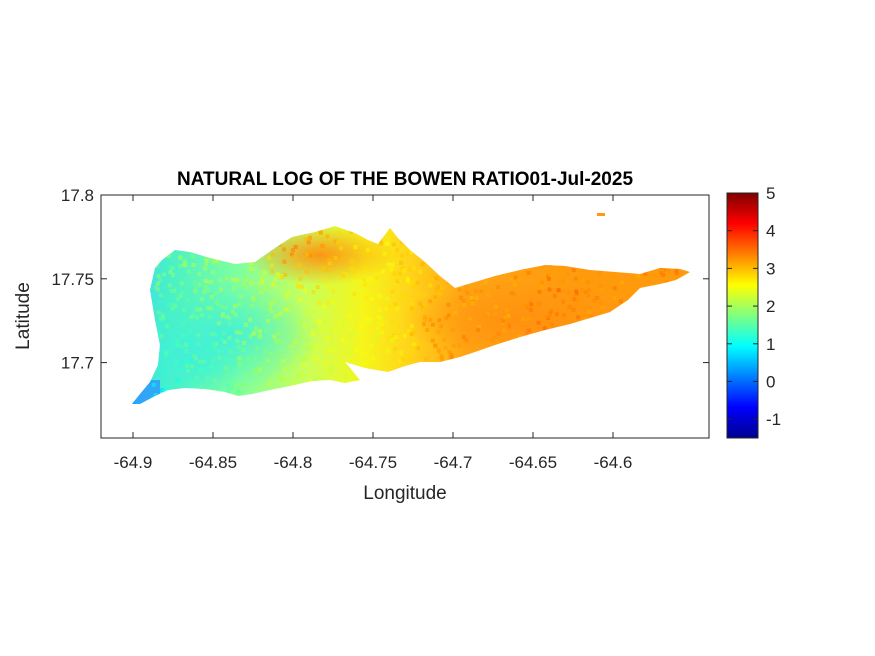 The image size is (875, 656). Describe the element at coordinates (404, 493) in the screenshot. I see `x-axis-label: Longitude` at that location.